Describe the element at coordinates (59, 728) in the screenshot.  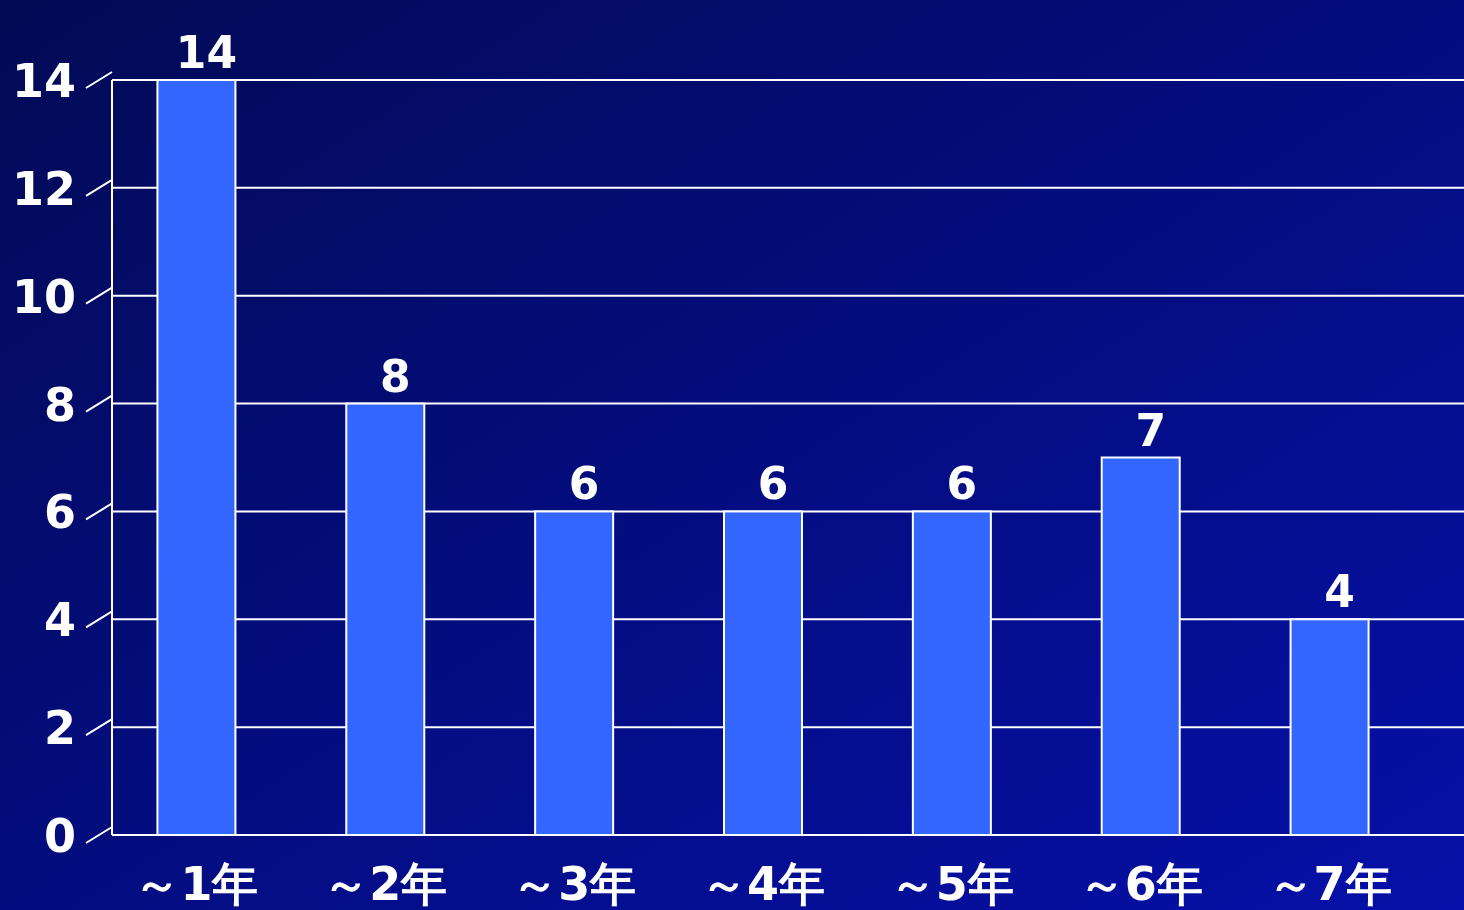
I see `y-tick-label: 2` at that location.